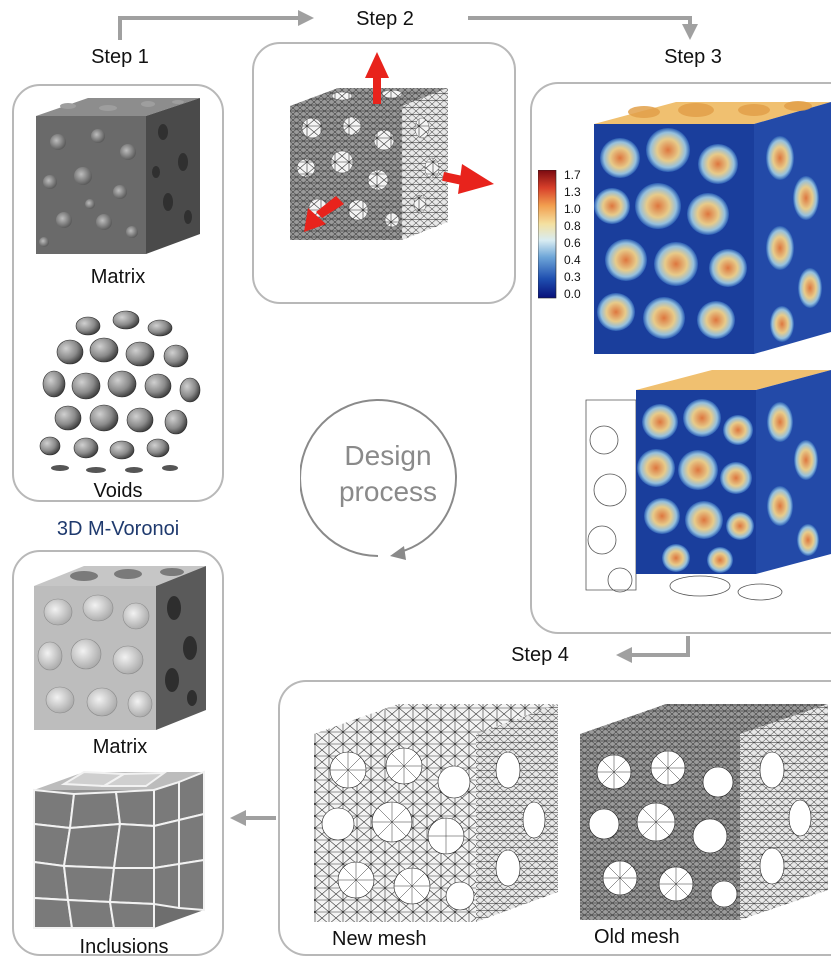 The image size is (831, 960). I want to click on colorbar-ticks: 1.7 1.3 1.0 0.8 0.6 0.4 0.3 0.0, so click(580, 236).